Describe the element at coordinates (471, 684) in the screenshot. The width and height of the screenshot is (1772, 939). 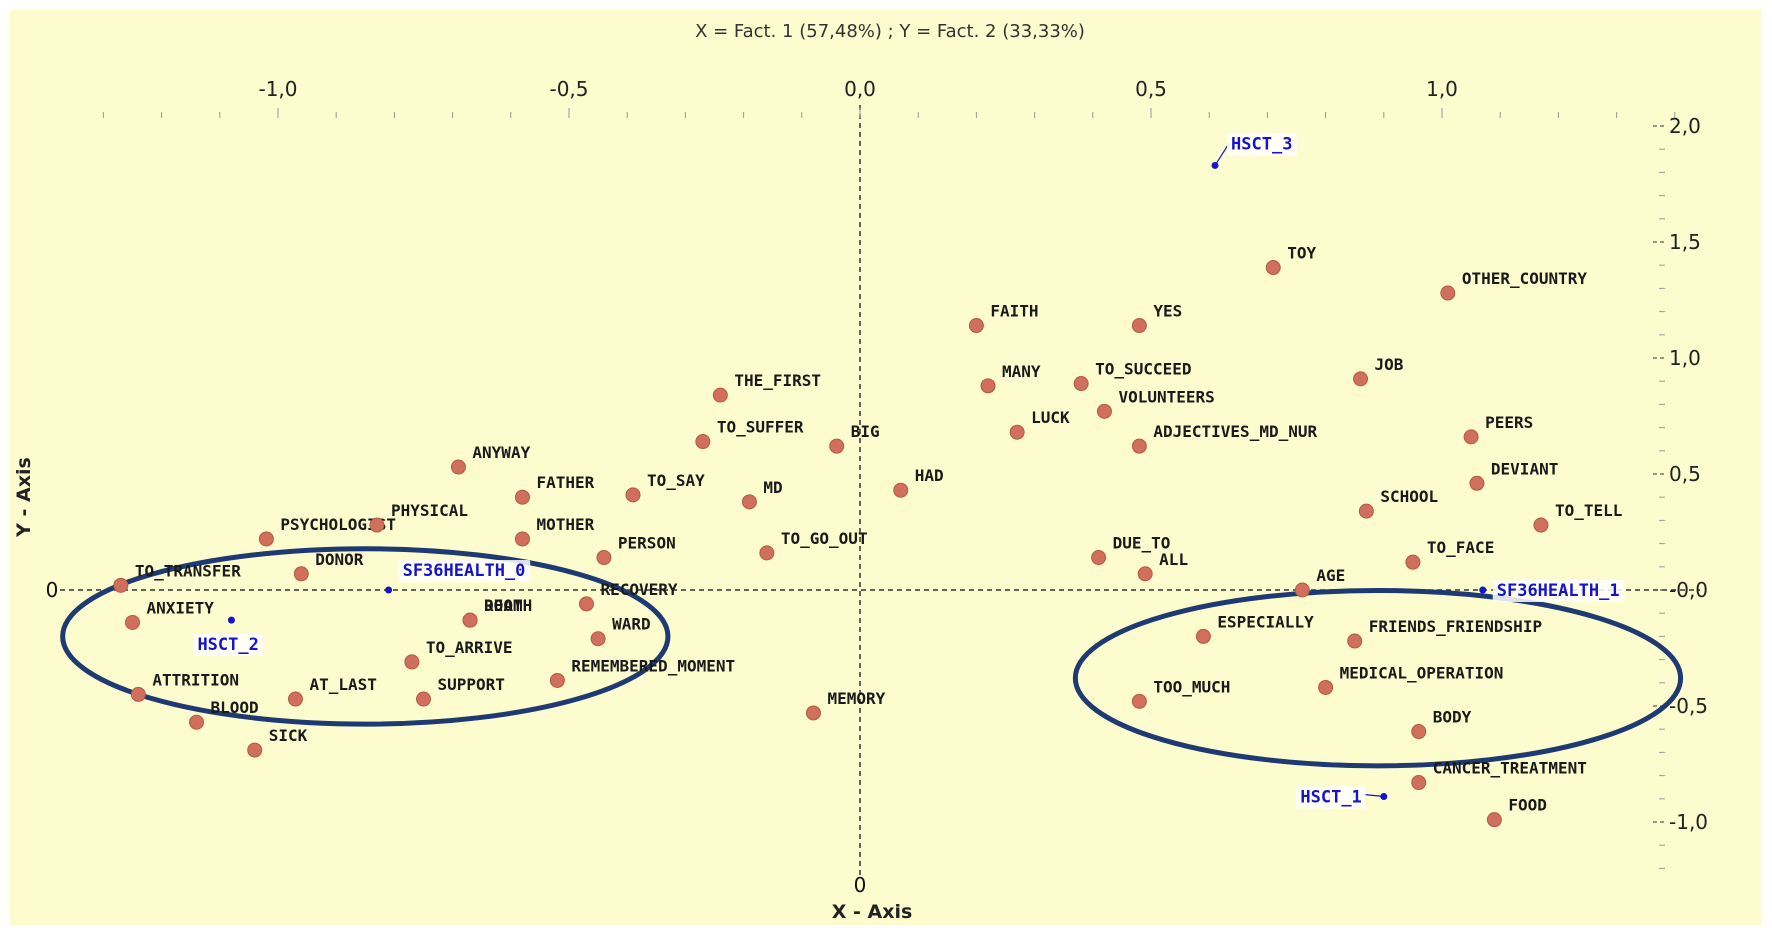
I see `point-label: SUPPORT` at that location.